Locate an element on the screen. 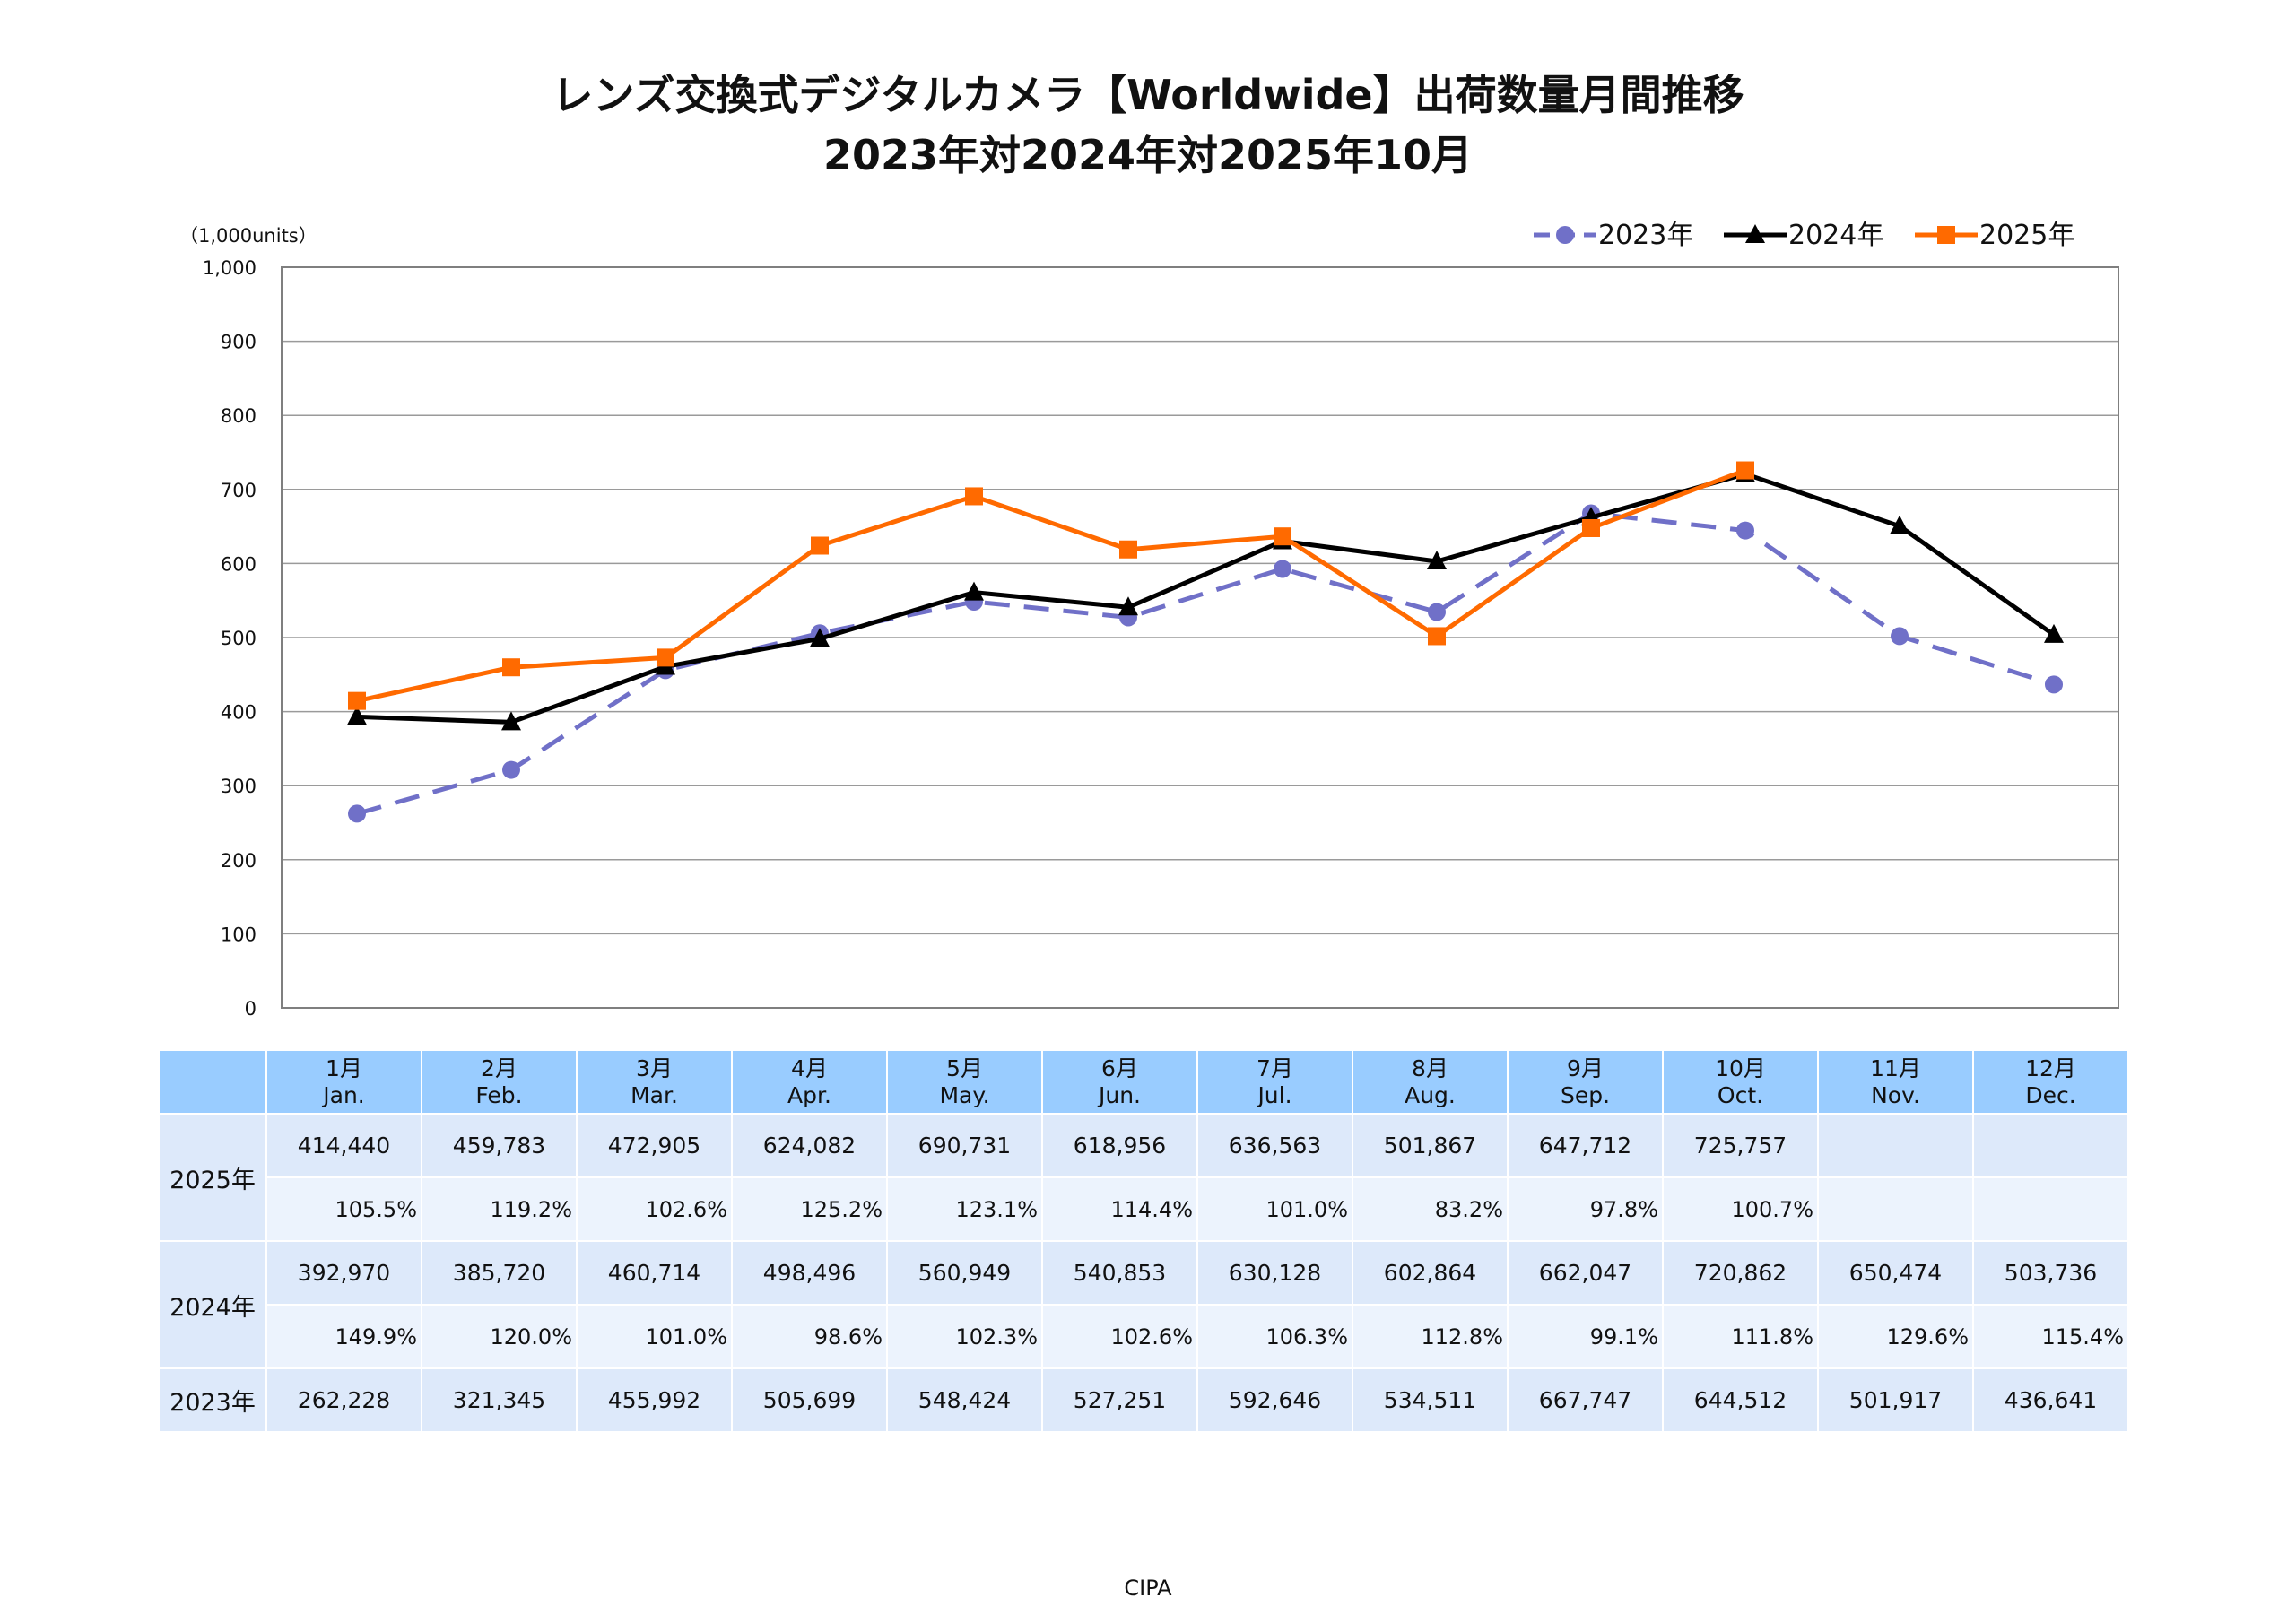 The image size is (2296, 1623). legend: 2023年 2024年 2025年 is located at coordinates (1804, 236).